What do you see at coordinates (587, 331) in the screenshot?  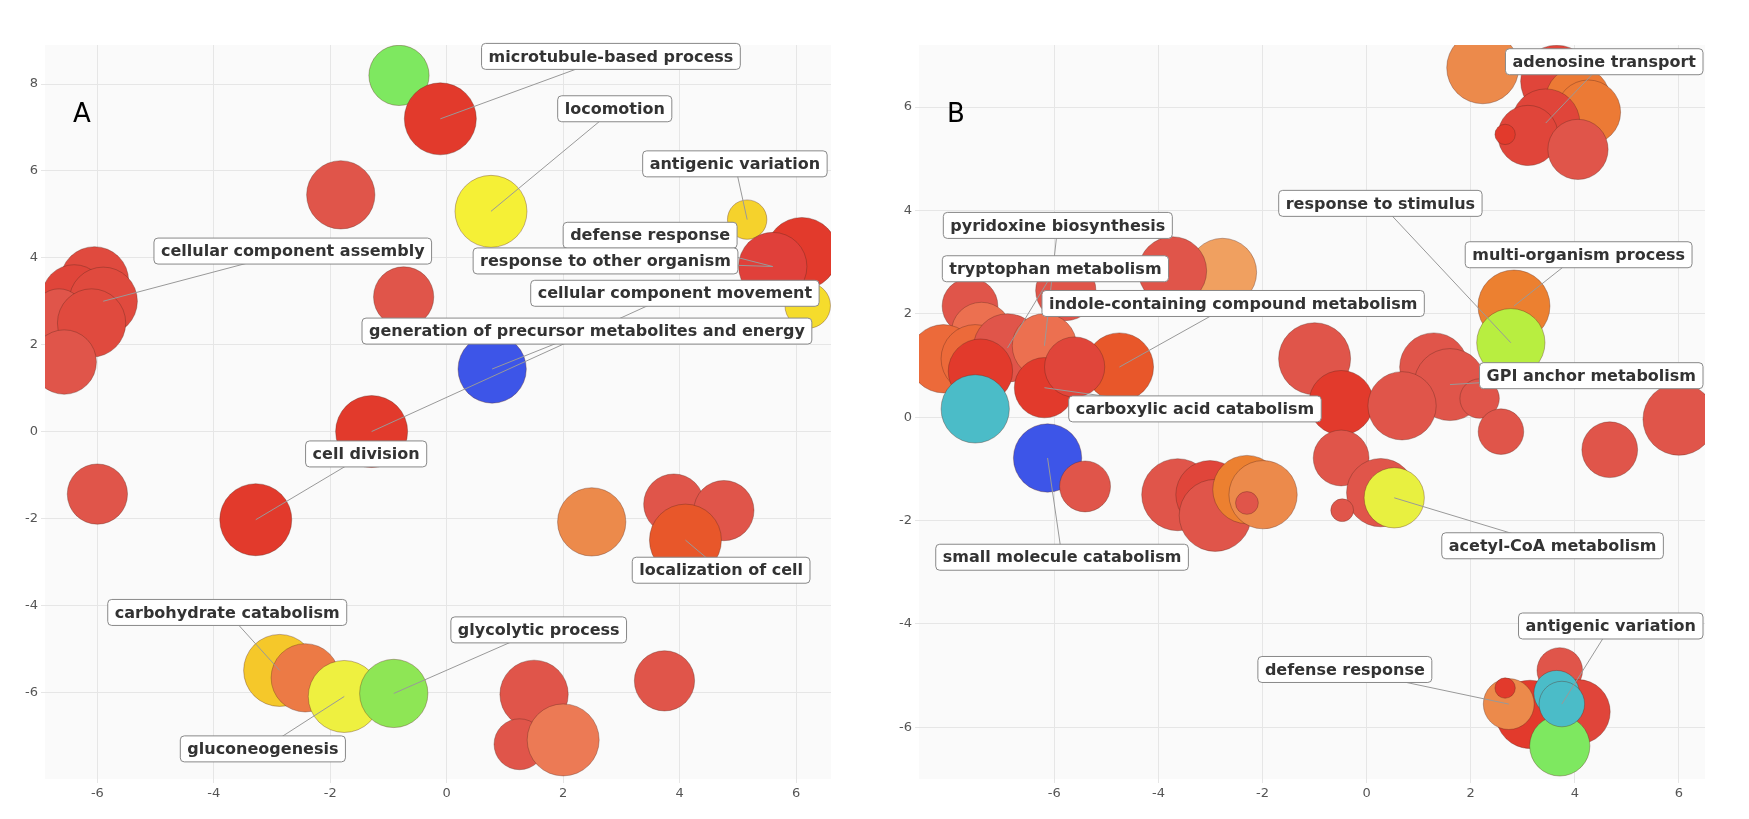 I see `annotation: generation of precursor metabolites and energy` at bounding box center [587, 331].